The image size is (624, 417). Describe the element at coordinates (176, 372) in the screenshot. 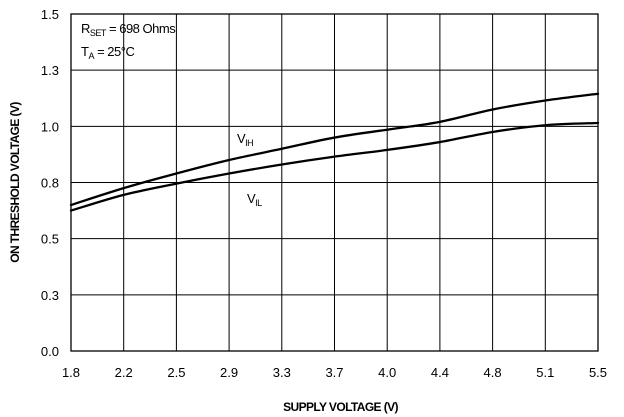

I see `x-tick-label: 2.5` at that location.